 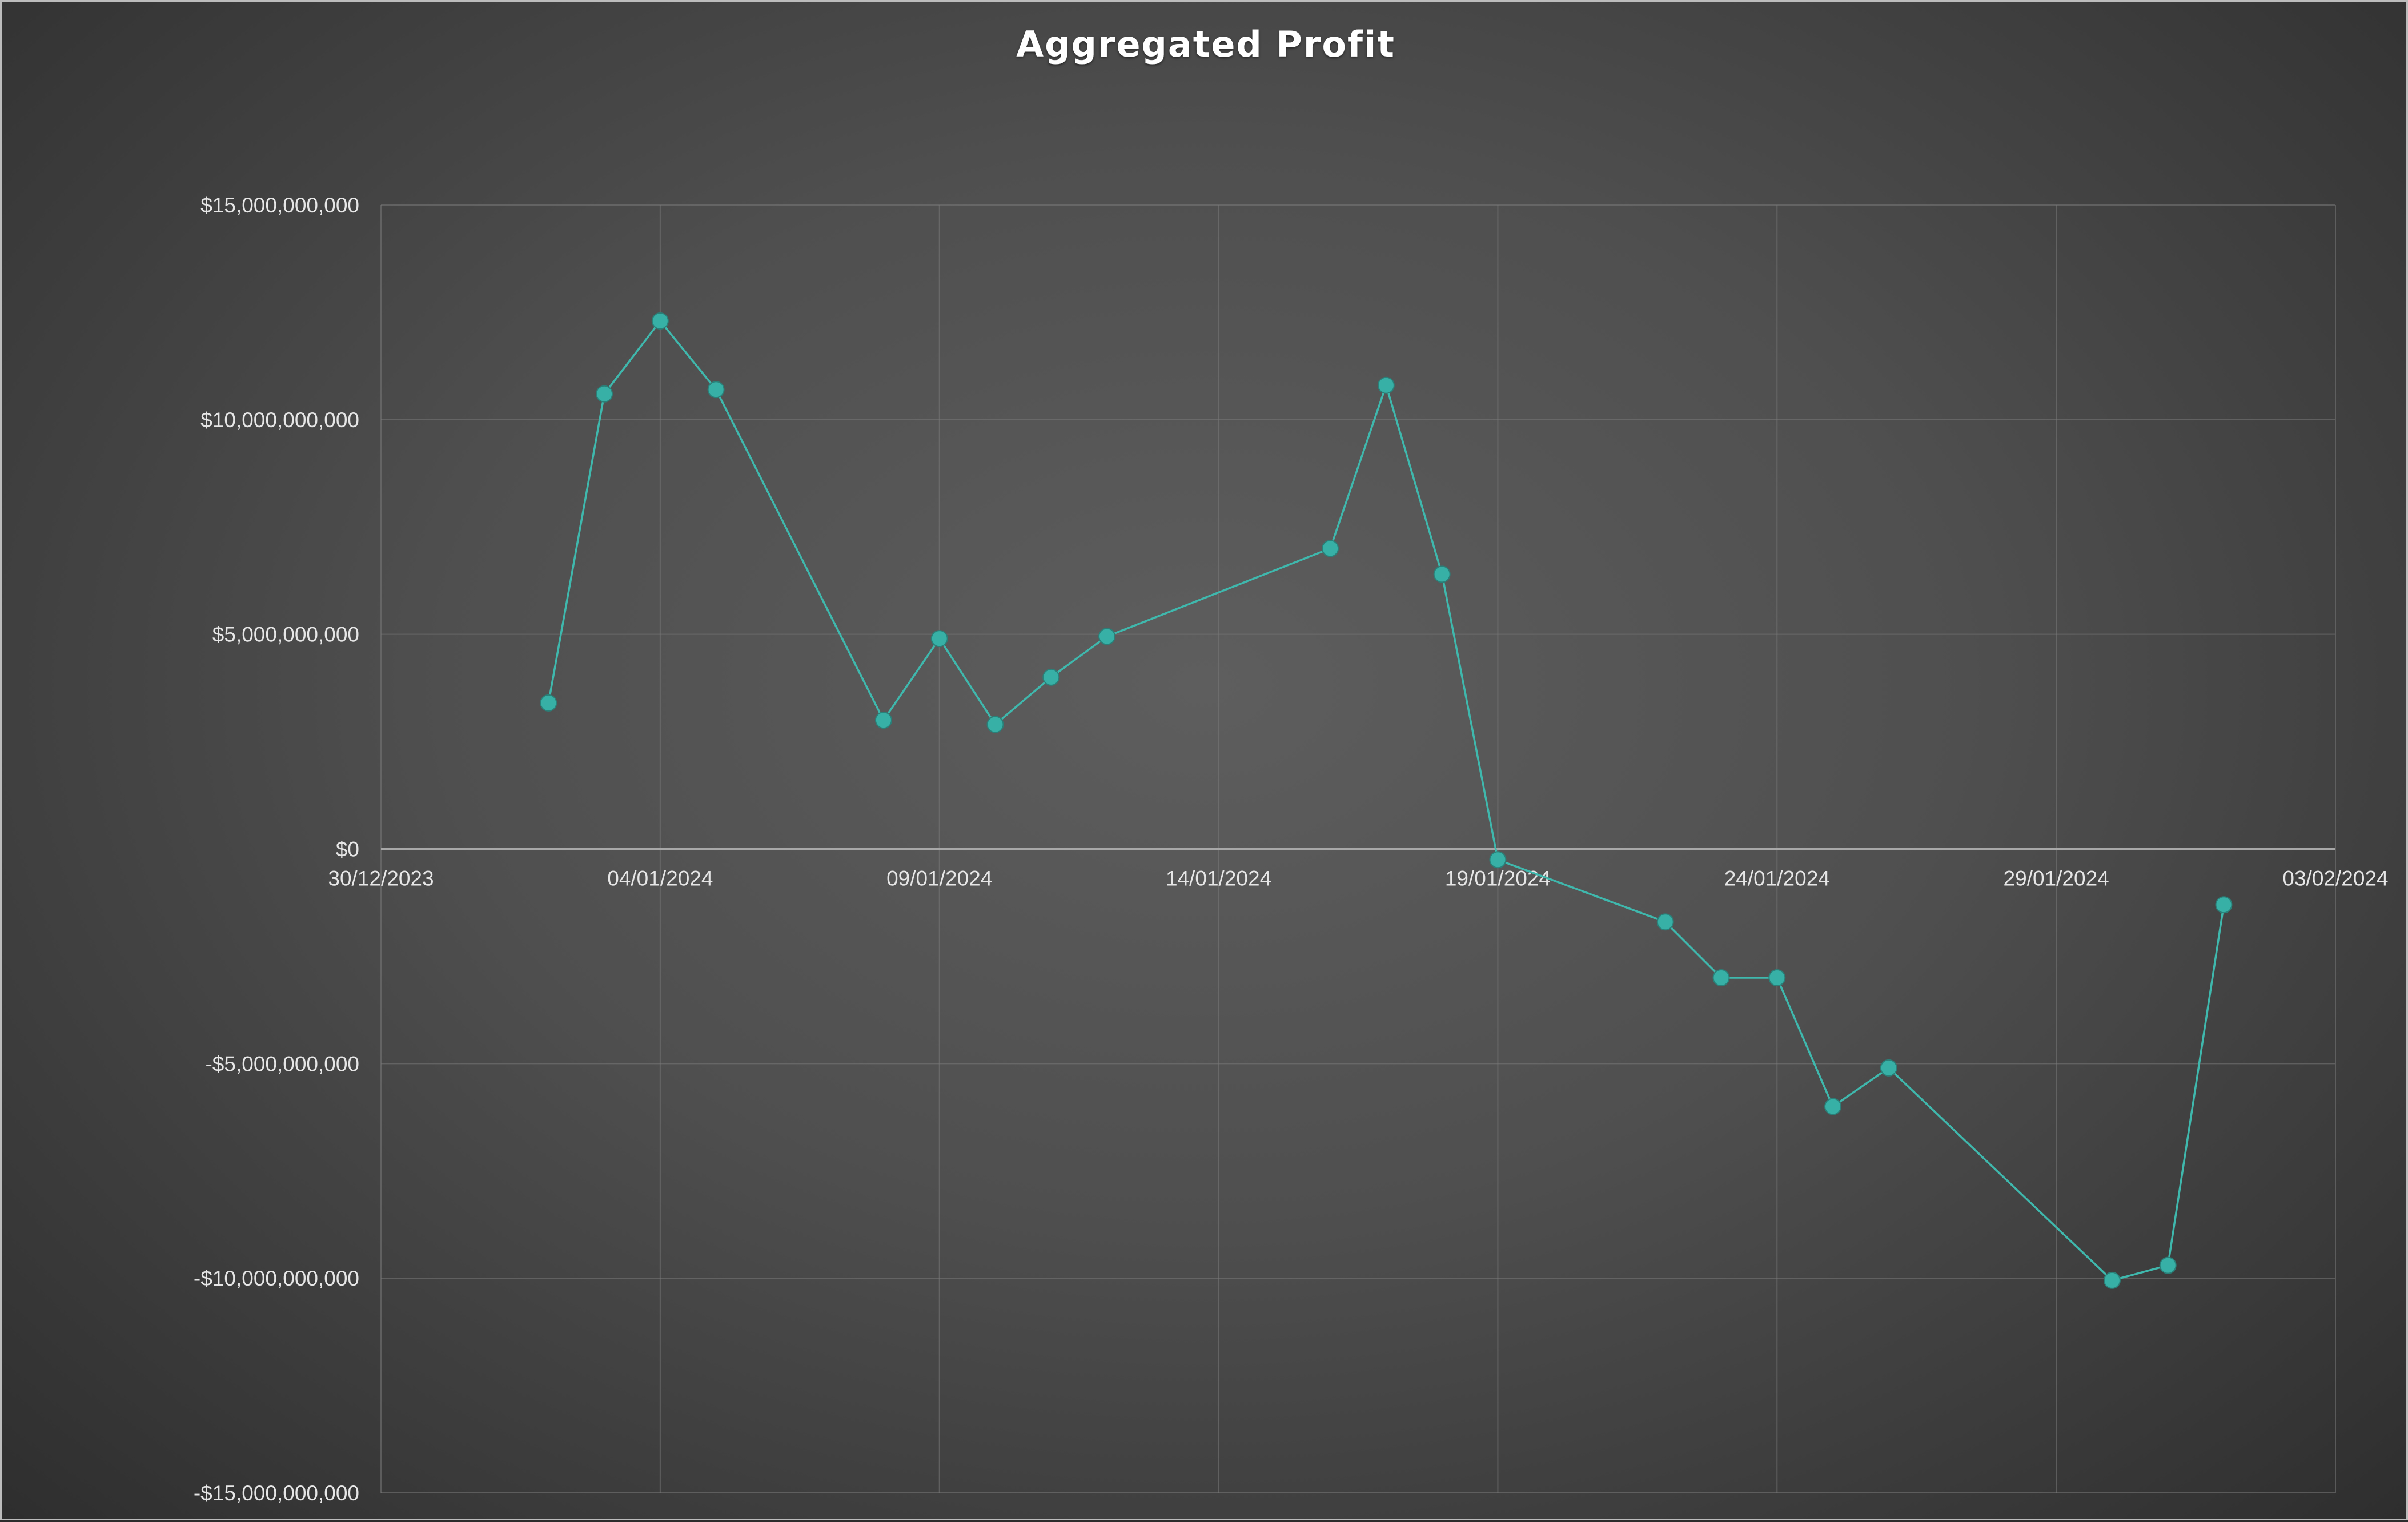 I want to click on chart-title: Aggregated Profit, so click(x=1205, y=44).